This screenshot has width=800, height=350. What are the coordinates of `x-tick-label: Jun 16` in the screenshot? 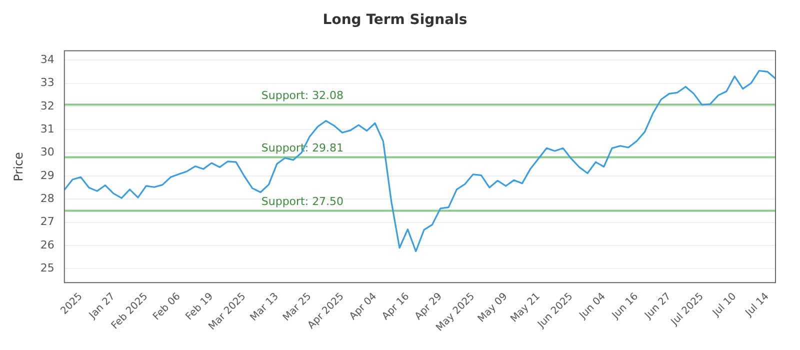 It's located at (625, 306).